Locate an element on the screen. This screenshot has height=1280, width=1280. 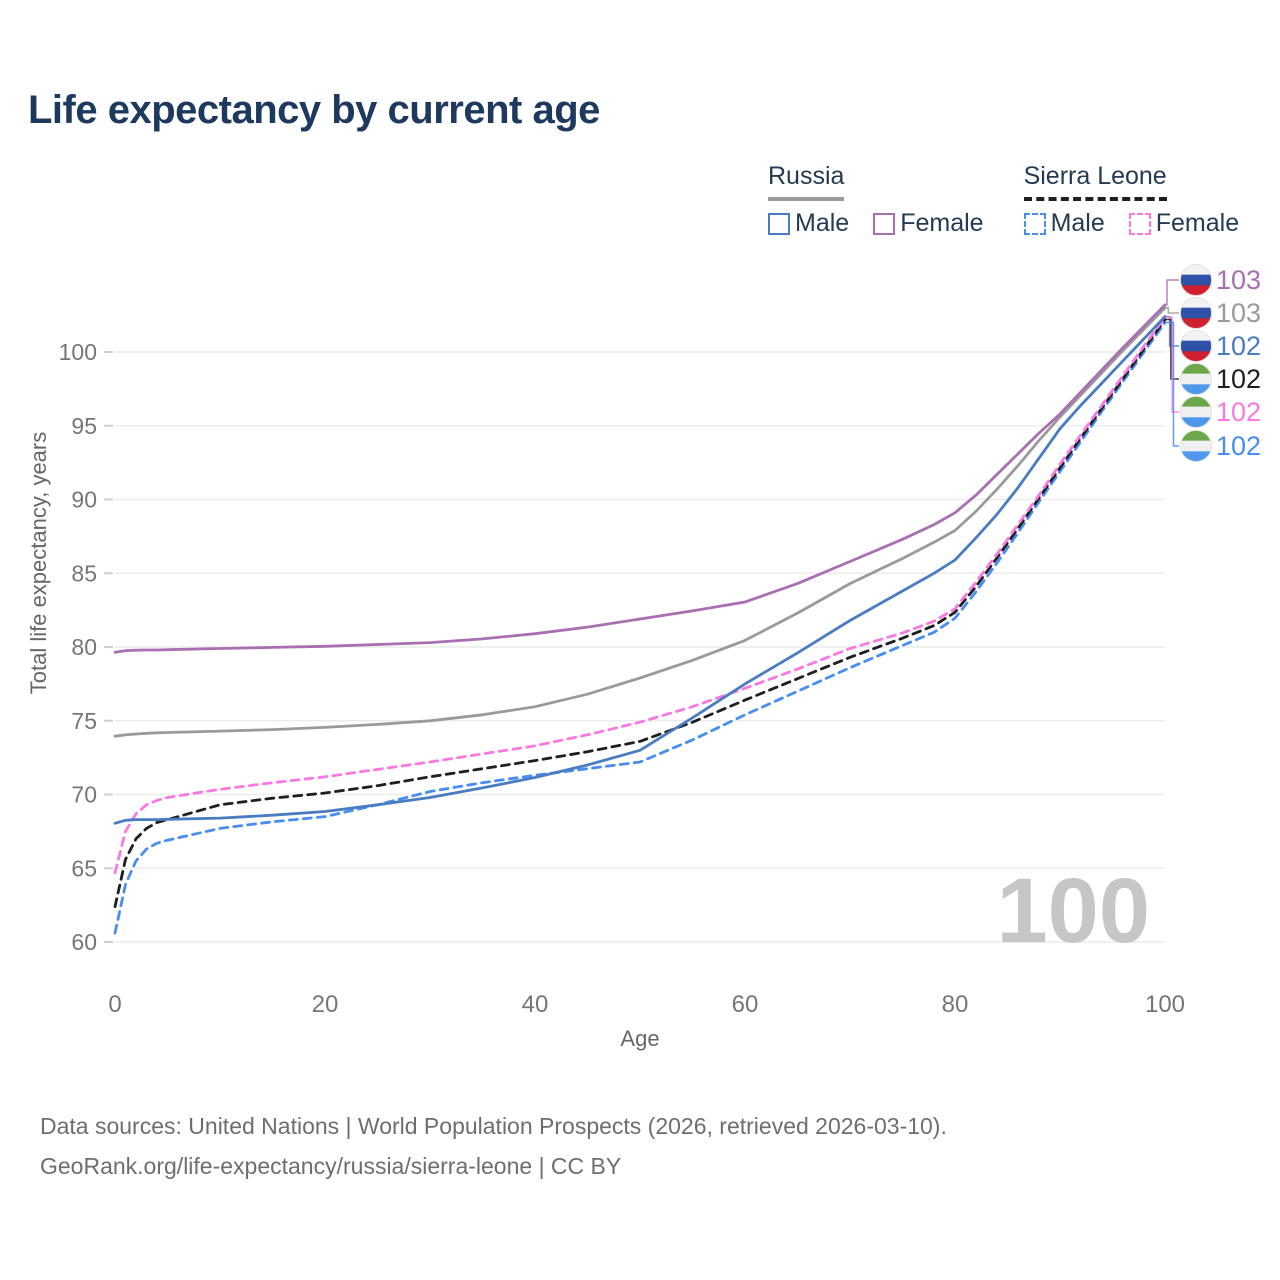
y-axis-tick-label: 85 is located at coordinates (84, 573).